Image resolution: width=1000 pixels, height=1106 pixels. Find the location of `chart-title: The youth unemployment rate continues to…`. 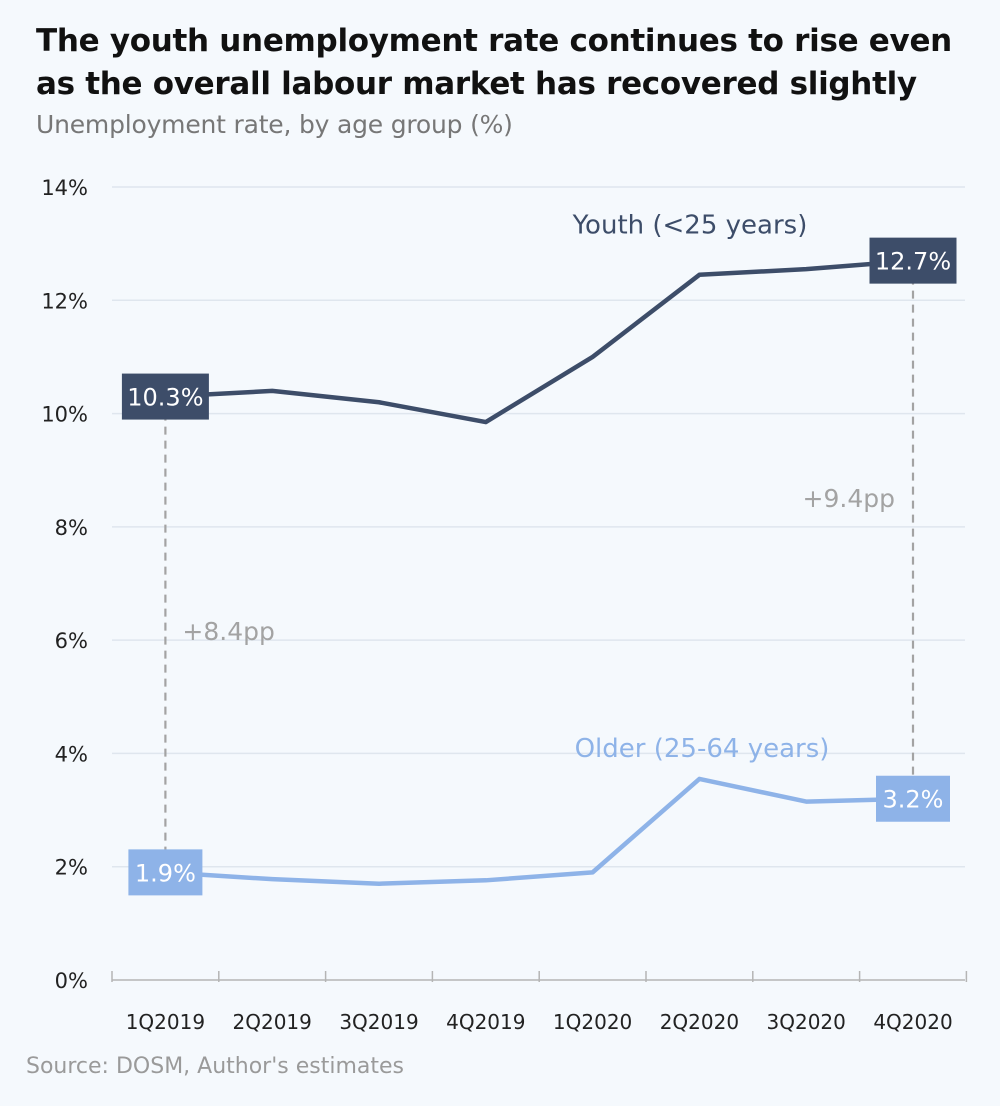

chart-title: The youth unemployment rate continues to… is located at coordinates (494, 62).